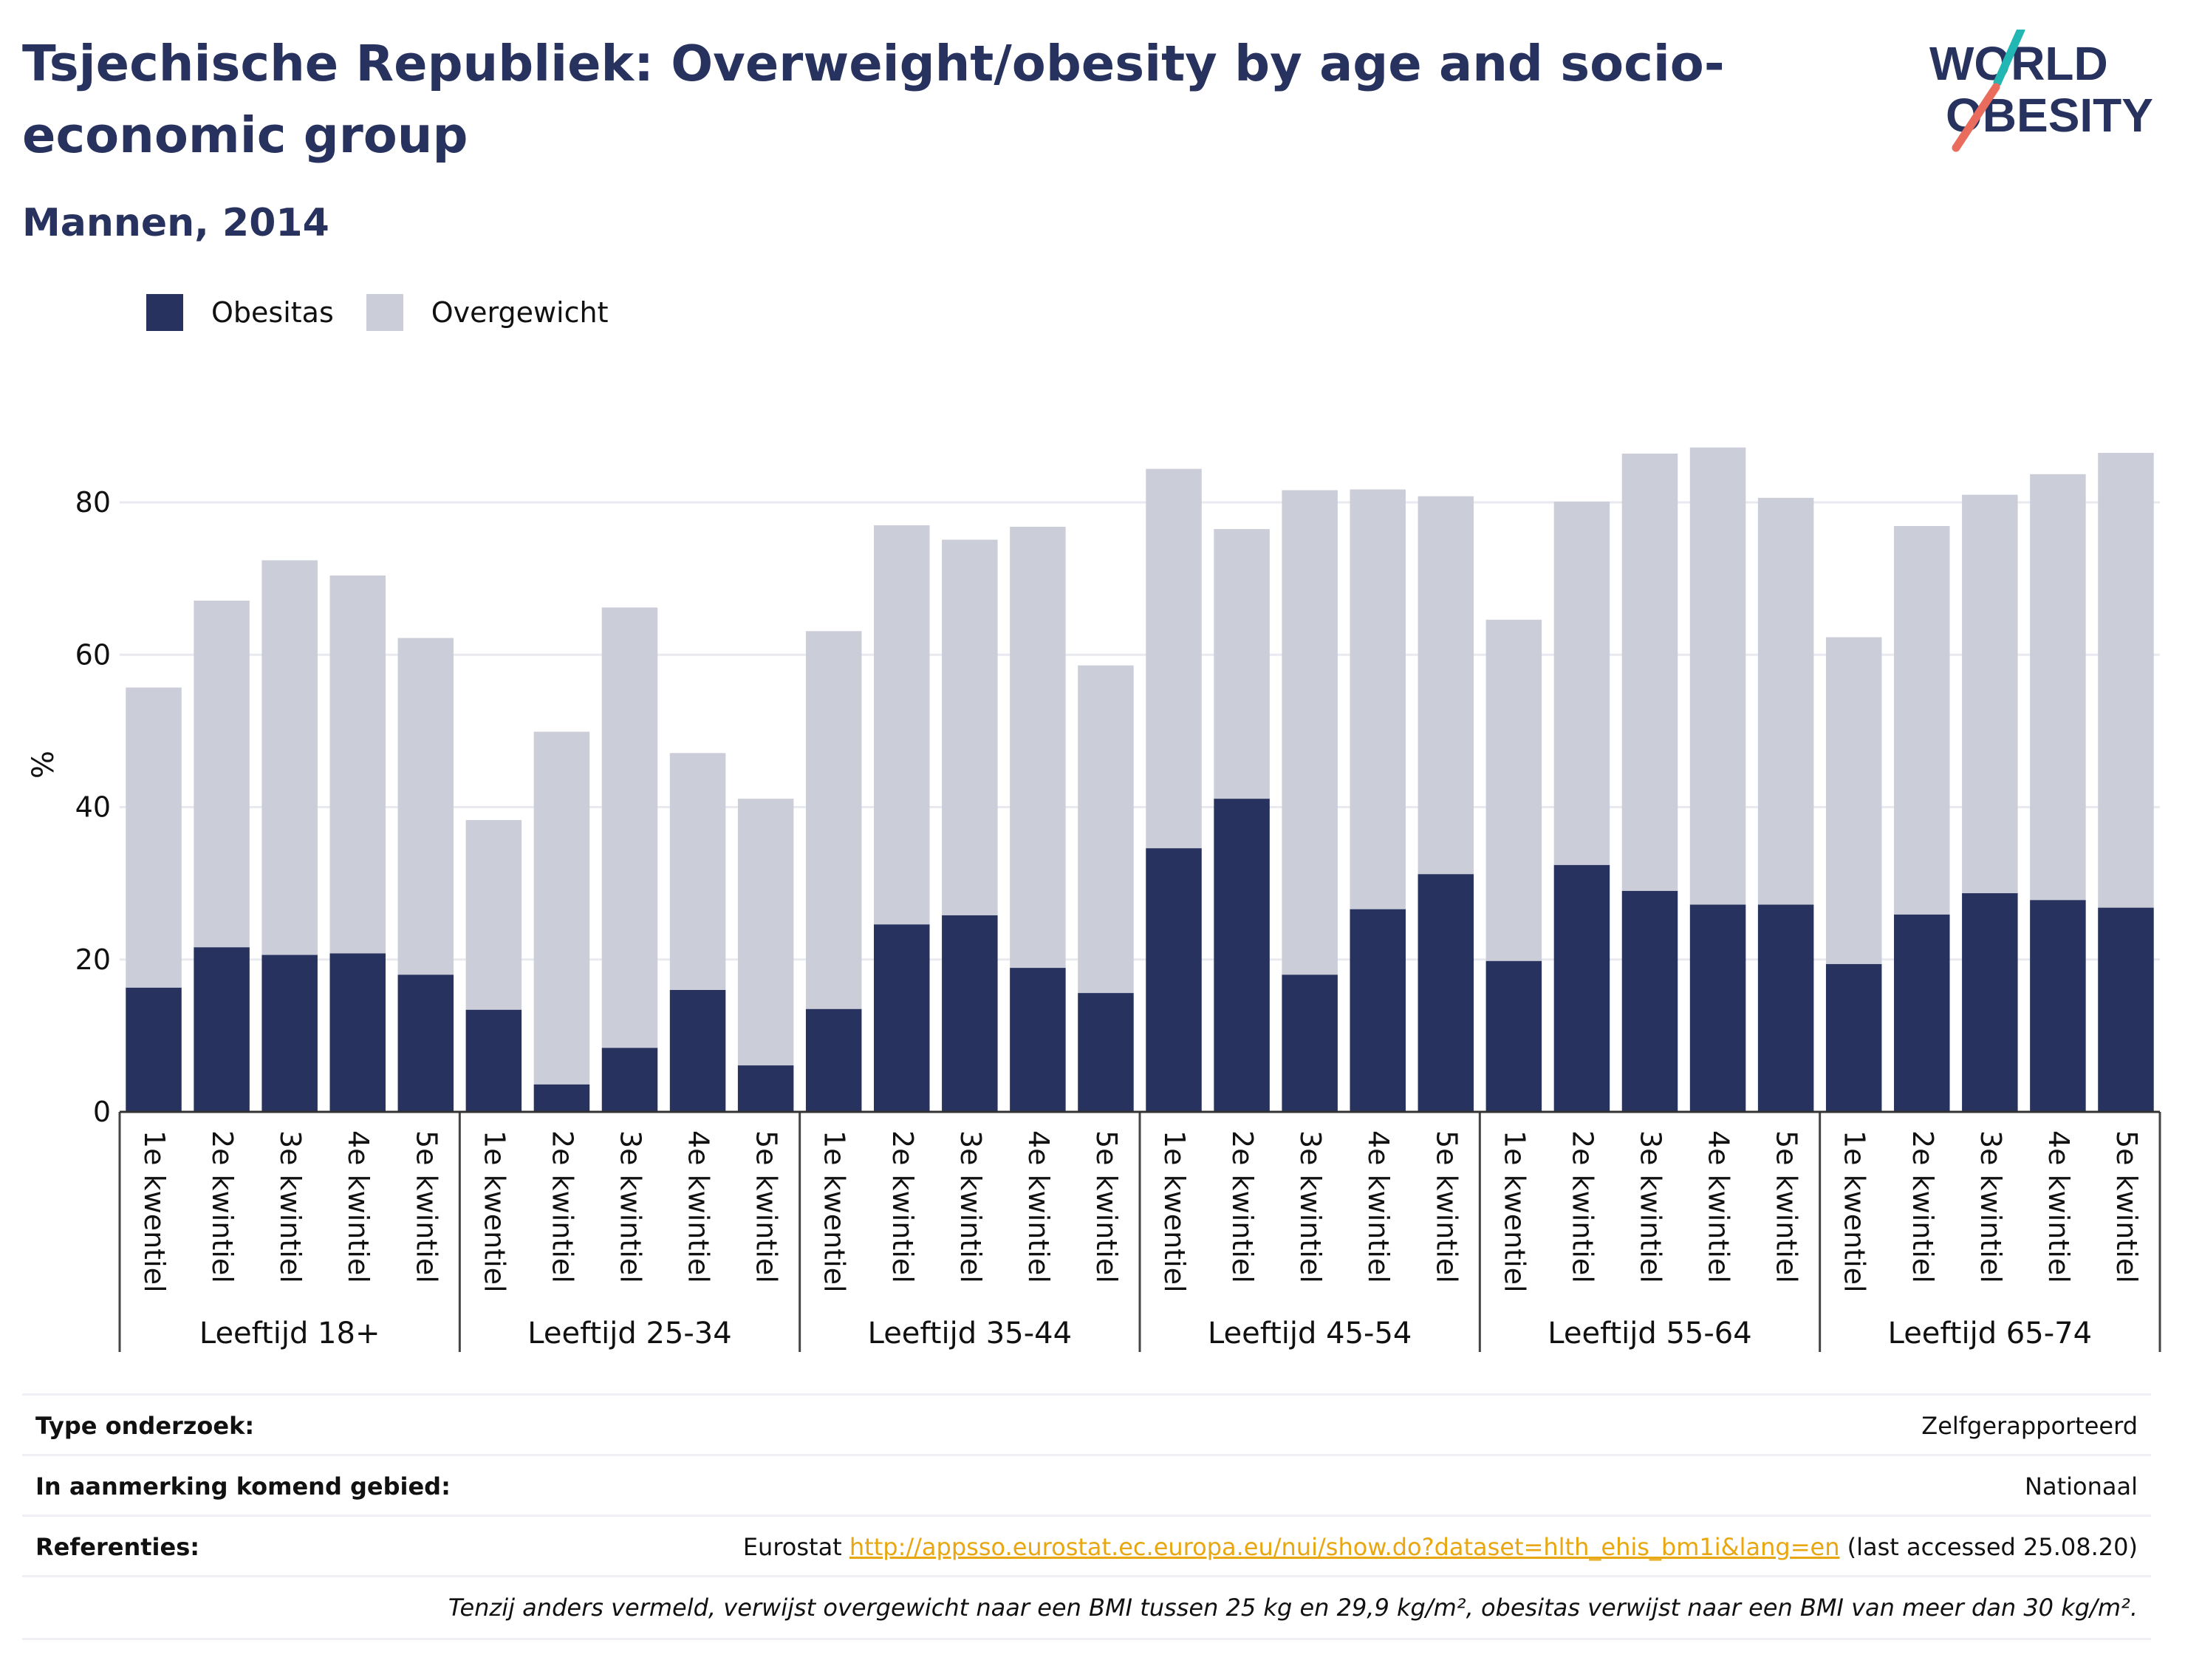 The image size is (2185, 1680). What do you see at coordinates (145, 1426) in the screenshot?
I see `info-label-type: Type onderzoek:` at bounding box center [145, 1426].